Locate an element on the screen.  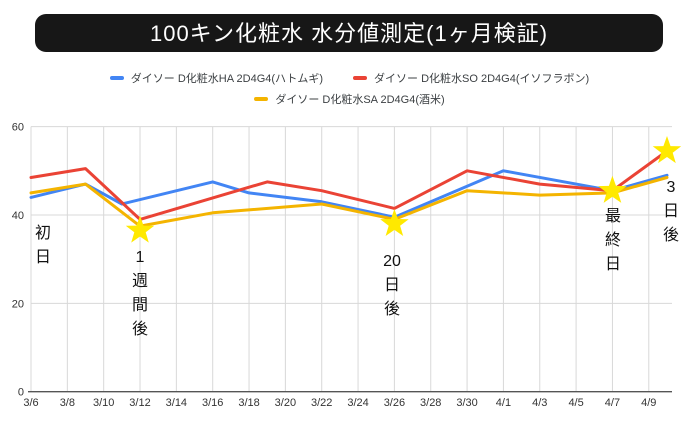
legend-swatch-so-icon is located at coordinates (360, 78).